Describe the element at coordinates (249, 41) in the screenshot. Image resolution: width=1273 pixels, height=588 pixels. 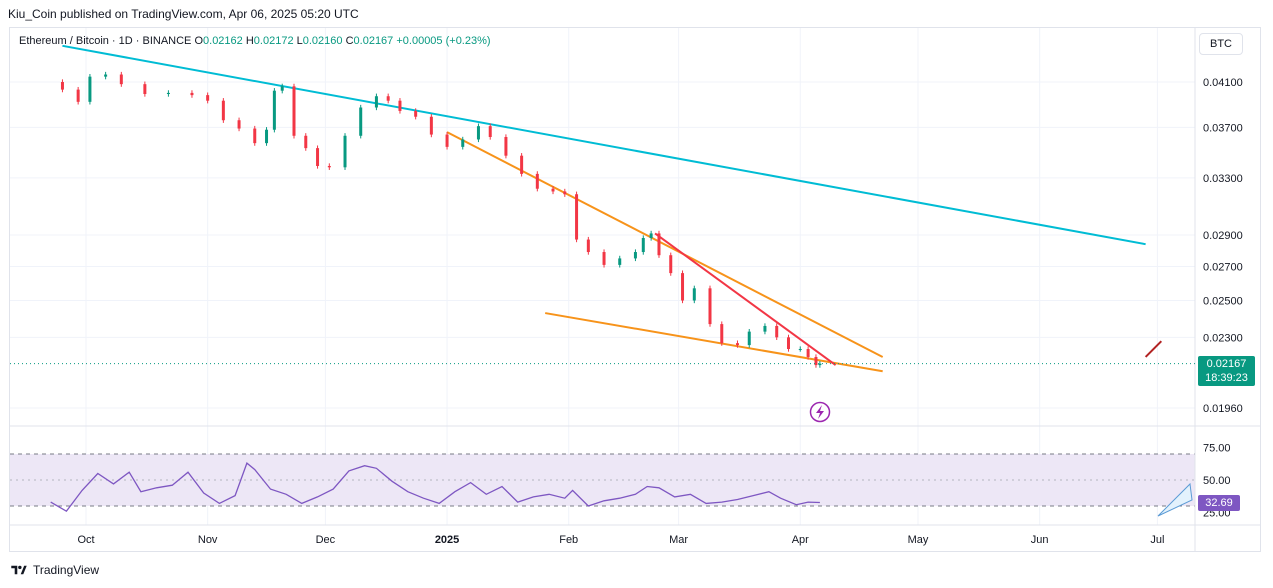
I see `high-label: H` at that location.